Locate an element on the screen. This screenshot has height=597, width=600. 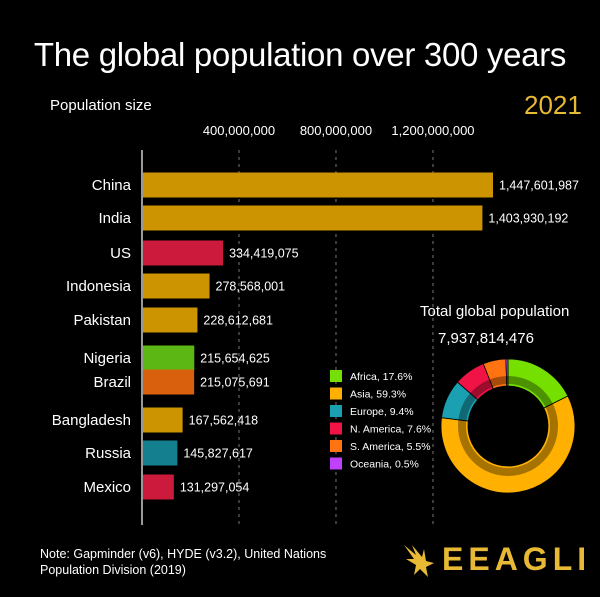
legend-label: S. America, 5.5% is located at coordinates (390, 447).